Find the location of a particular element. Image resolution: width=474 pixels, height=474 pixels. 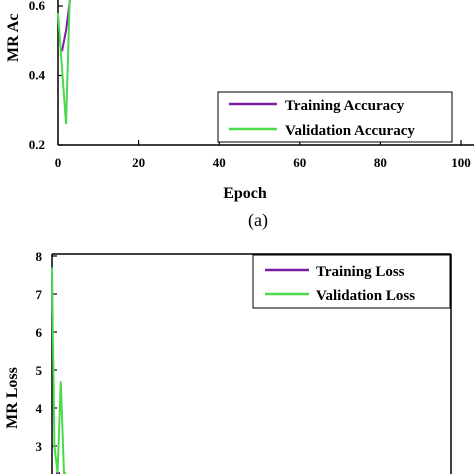

accuracy-legend-box is located at coordinates (335, 117).